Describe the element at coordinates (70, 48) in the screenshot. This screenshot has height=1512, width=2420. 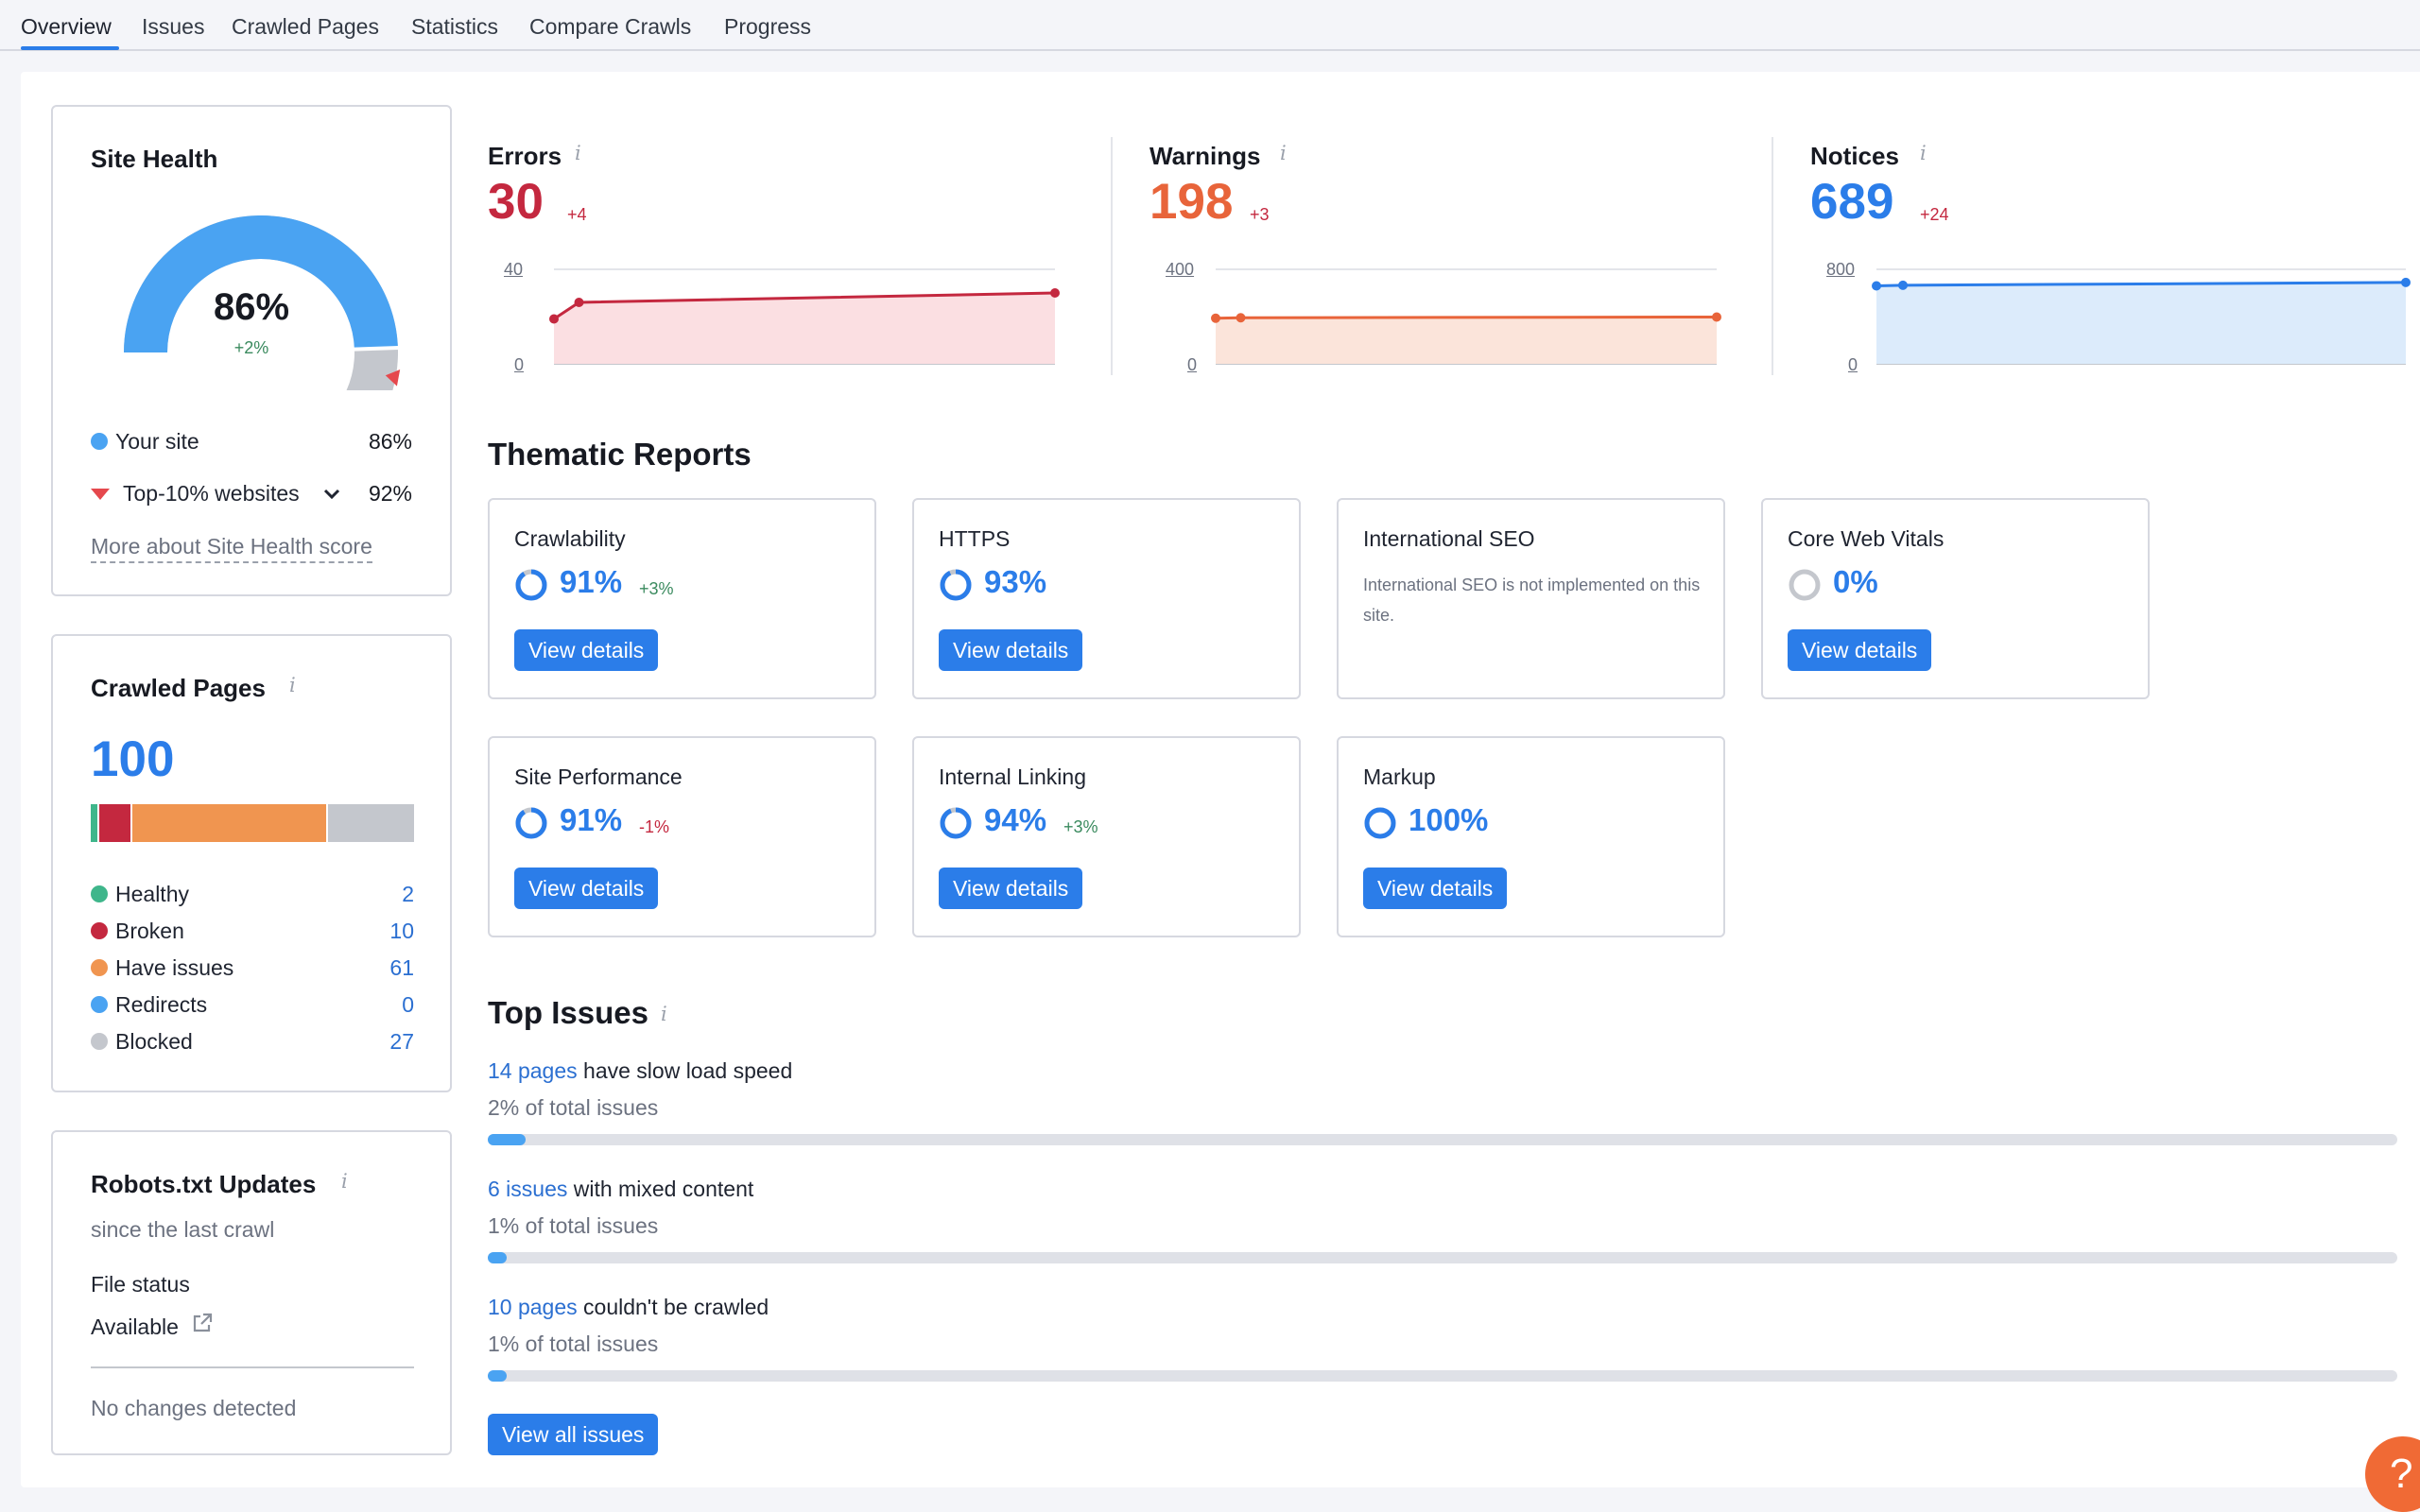
I see `active-tab-indicator` at that location.